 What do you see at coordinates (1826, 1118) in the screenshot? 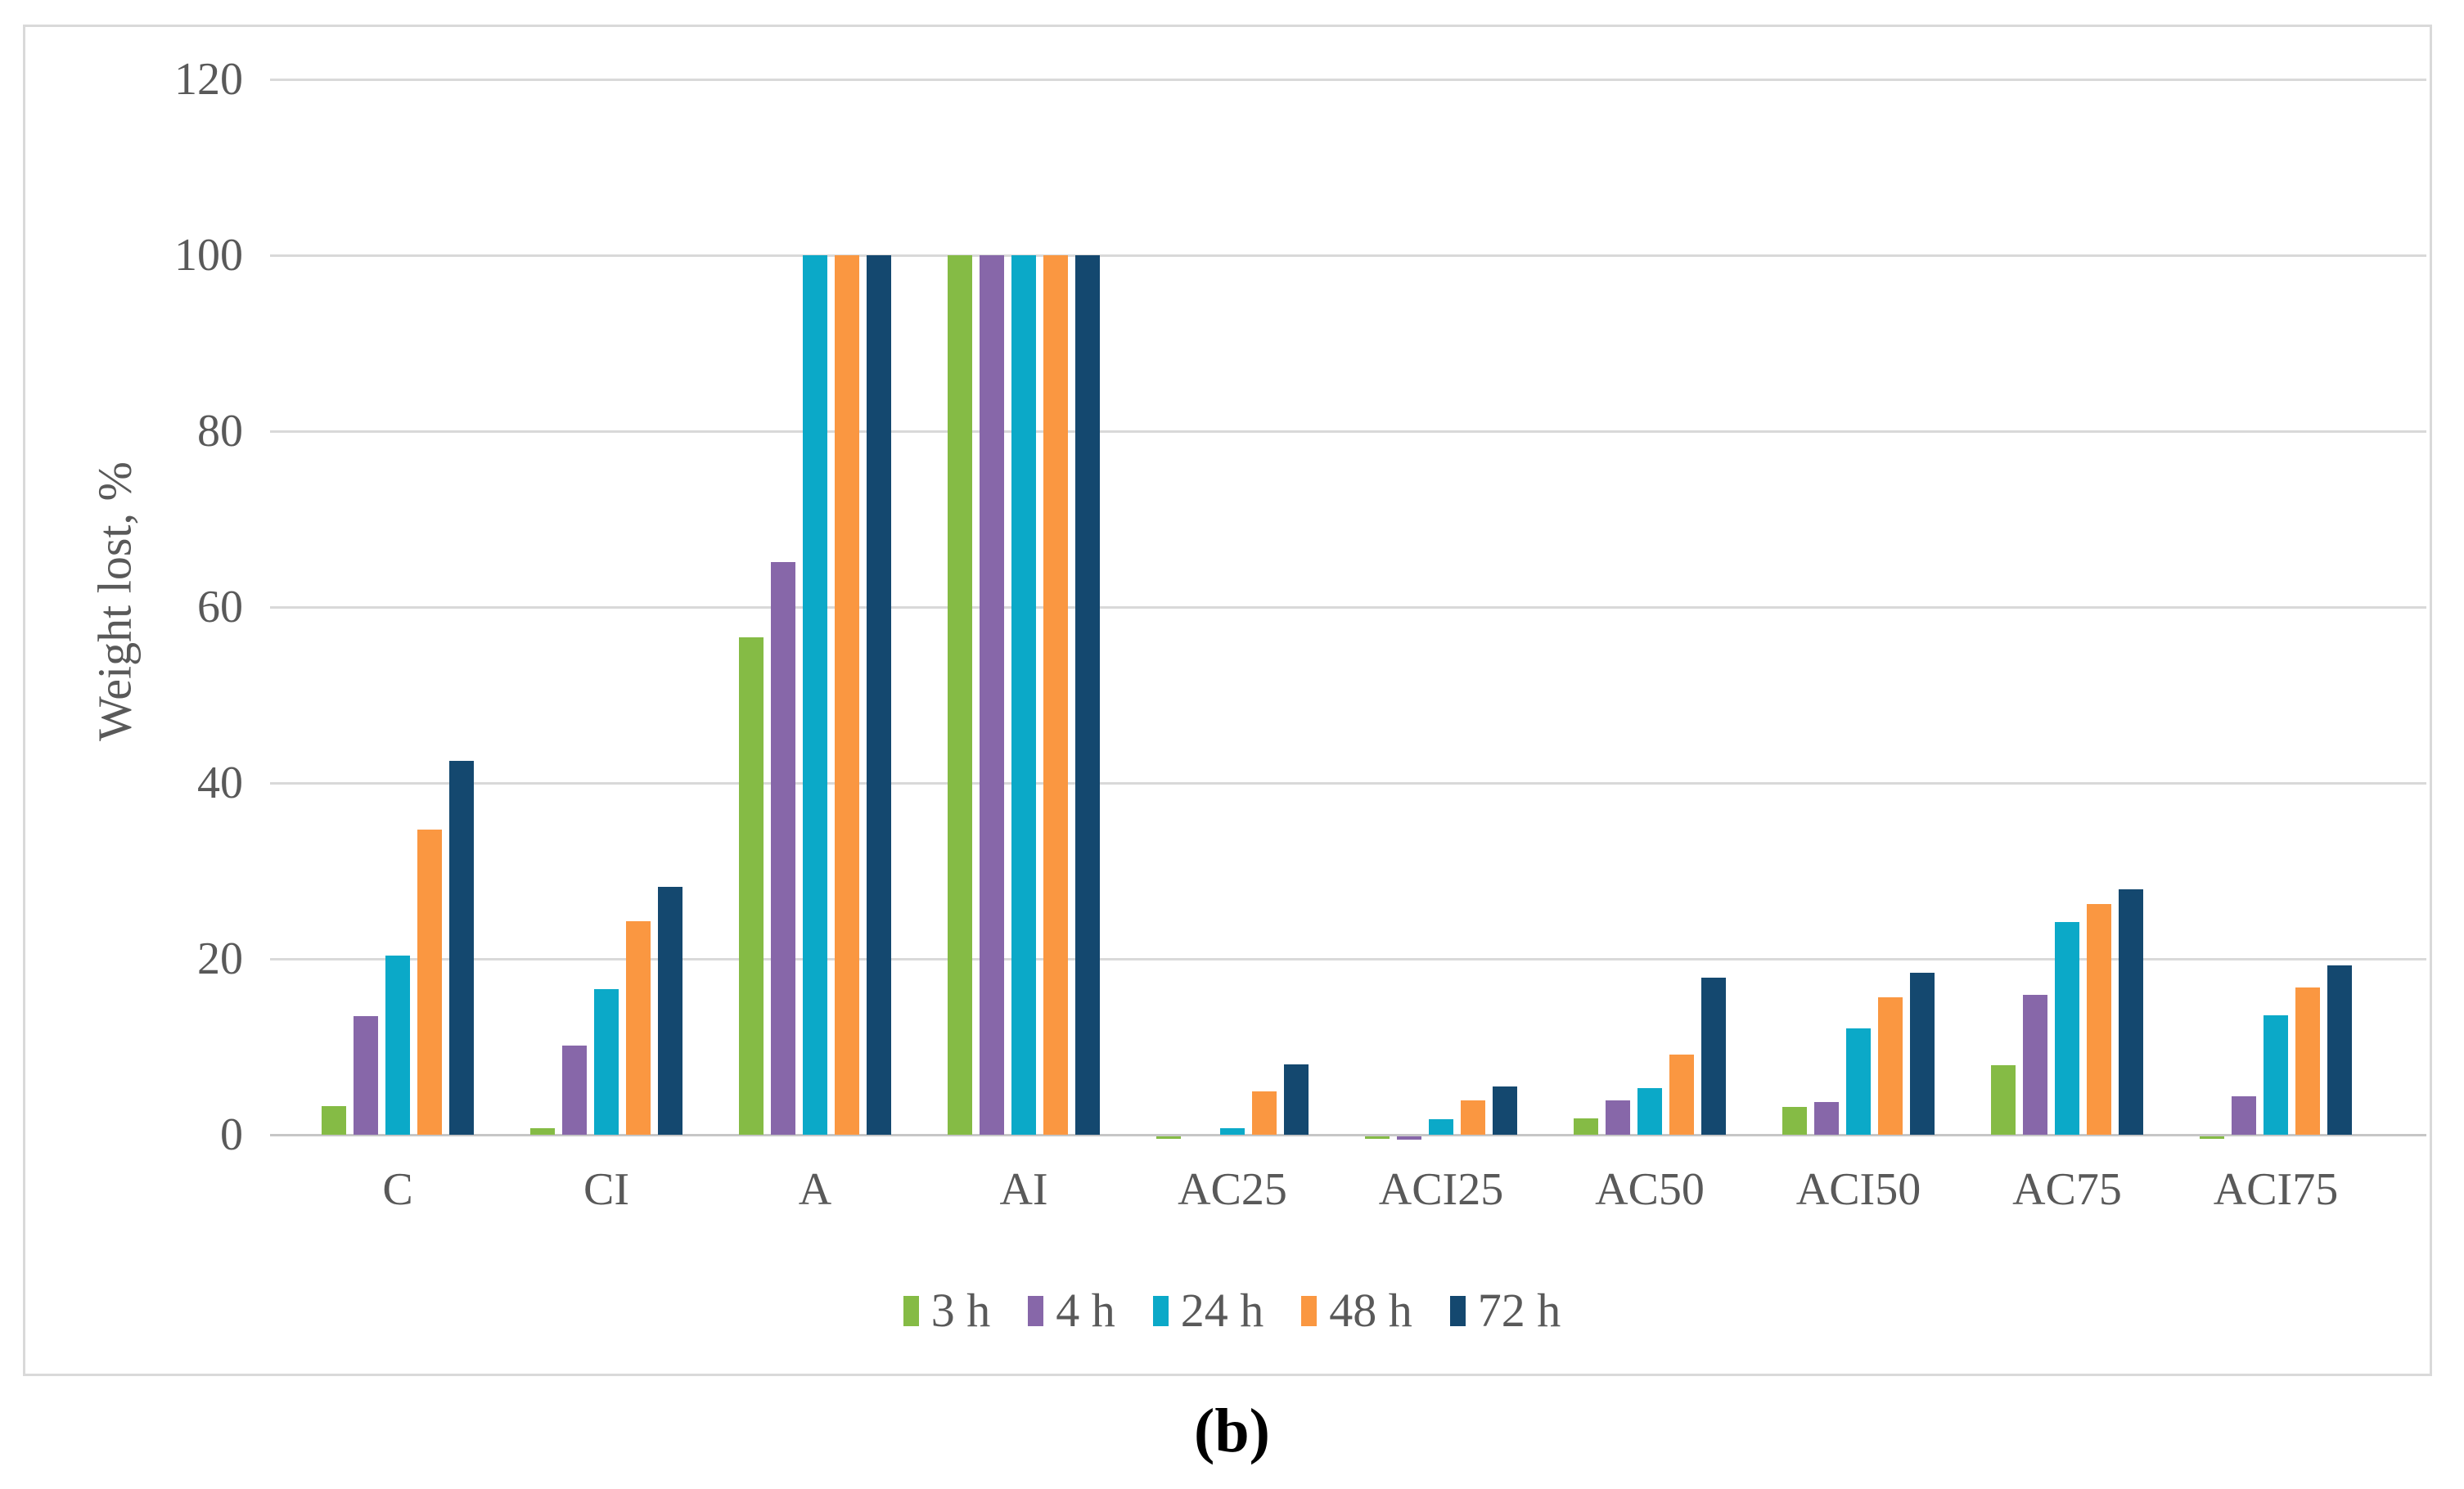
I see `bar-ACI50-4h` at bounding box center [1826, 1118].